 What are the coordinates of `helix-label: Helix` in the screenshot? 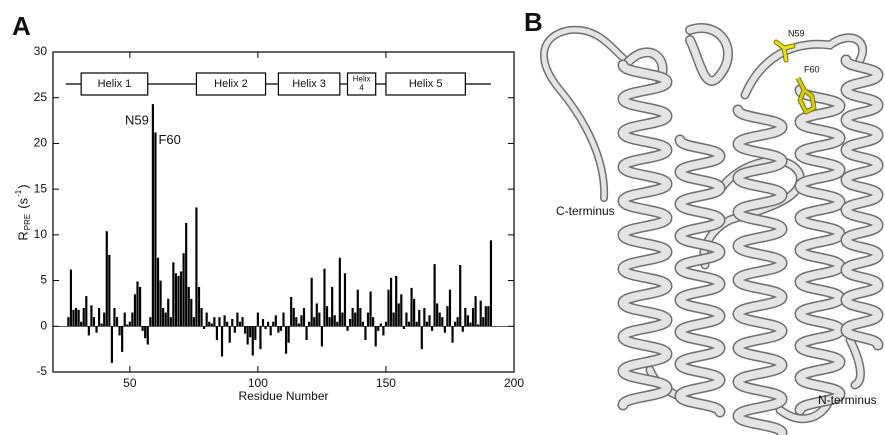 It's located at (362, 79).